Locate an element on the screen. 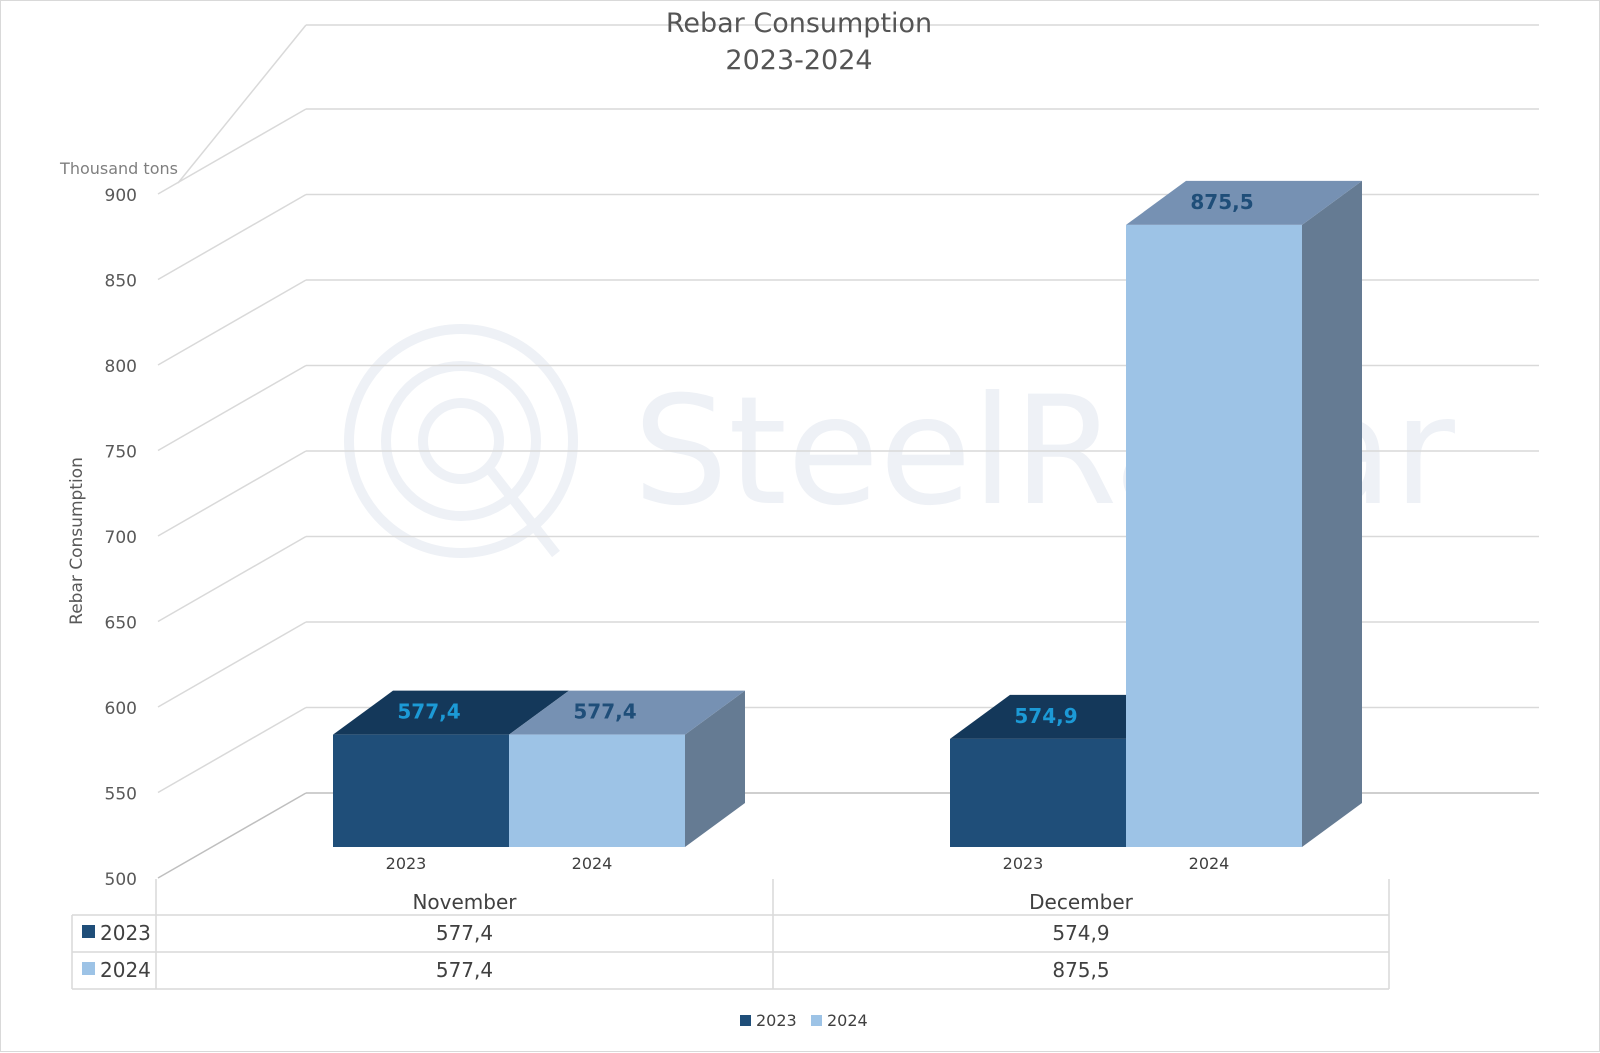  y-tick-label-650: 650 is located at coordinates (121, 624).